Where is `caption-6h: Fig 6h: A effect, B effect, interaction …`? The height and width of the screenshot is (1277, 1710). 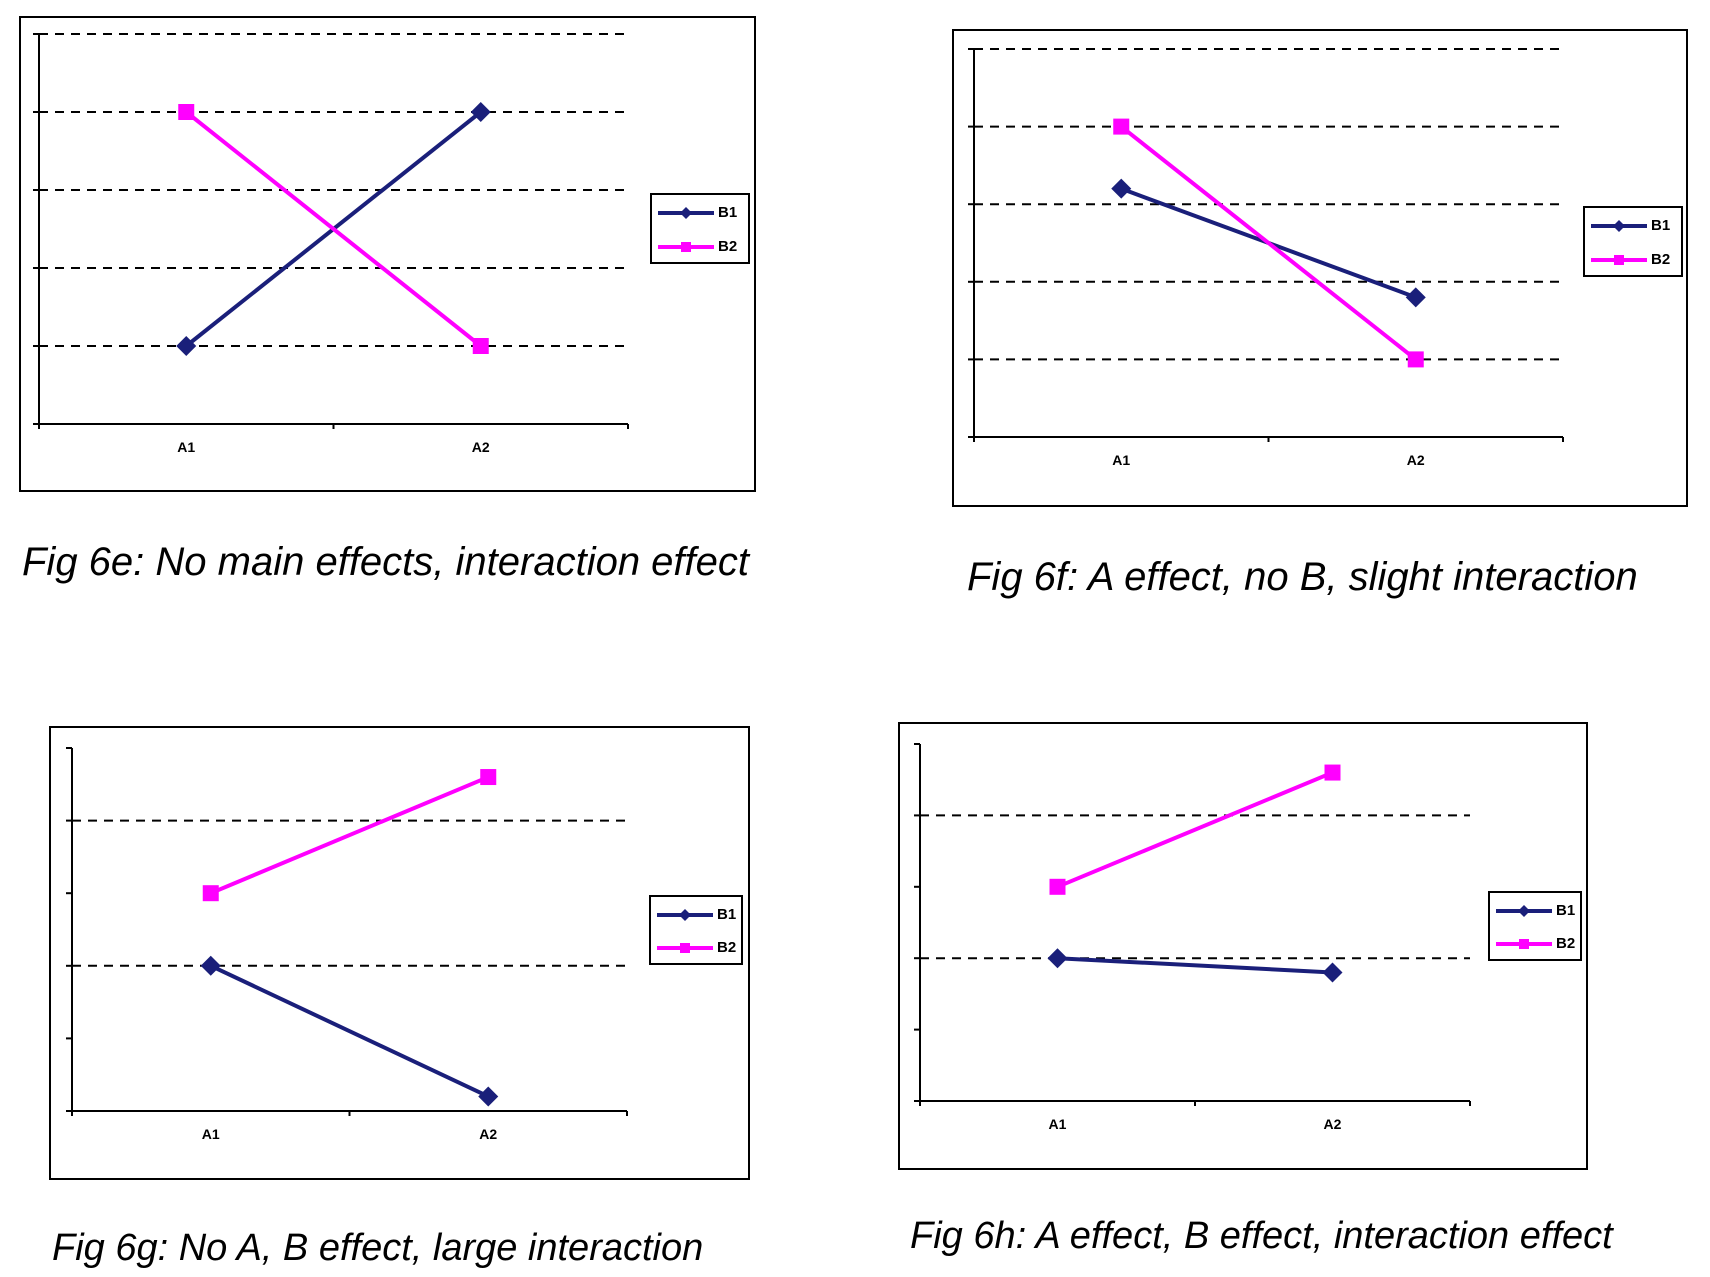 caption-6h: Fig 6h: A effect, B effect, interaction … is located at coordinates (1261, 1236).